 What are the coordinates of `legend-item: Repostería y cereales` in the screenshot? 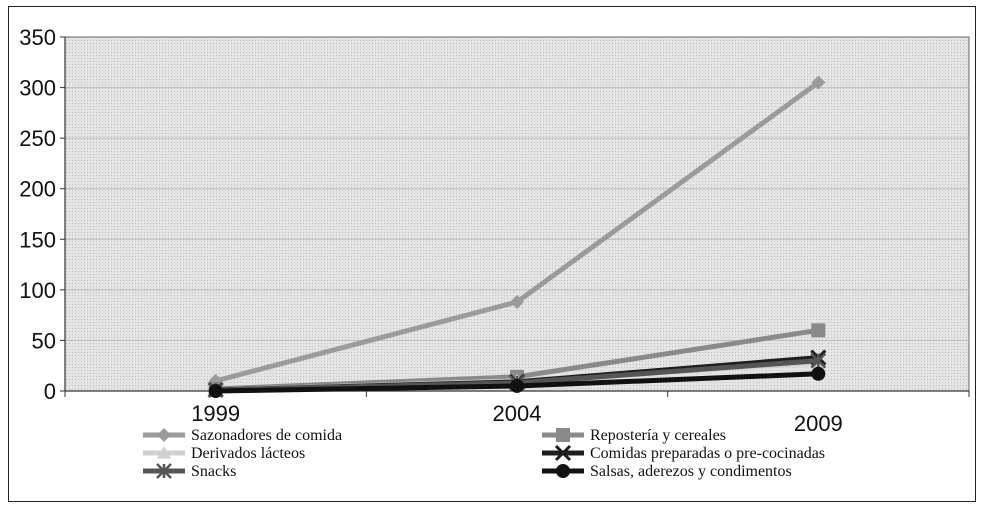 It's located at (634, 435).